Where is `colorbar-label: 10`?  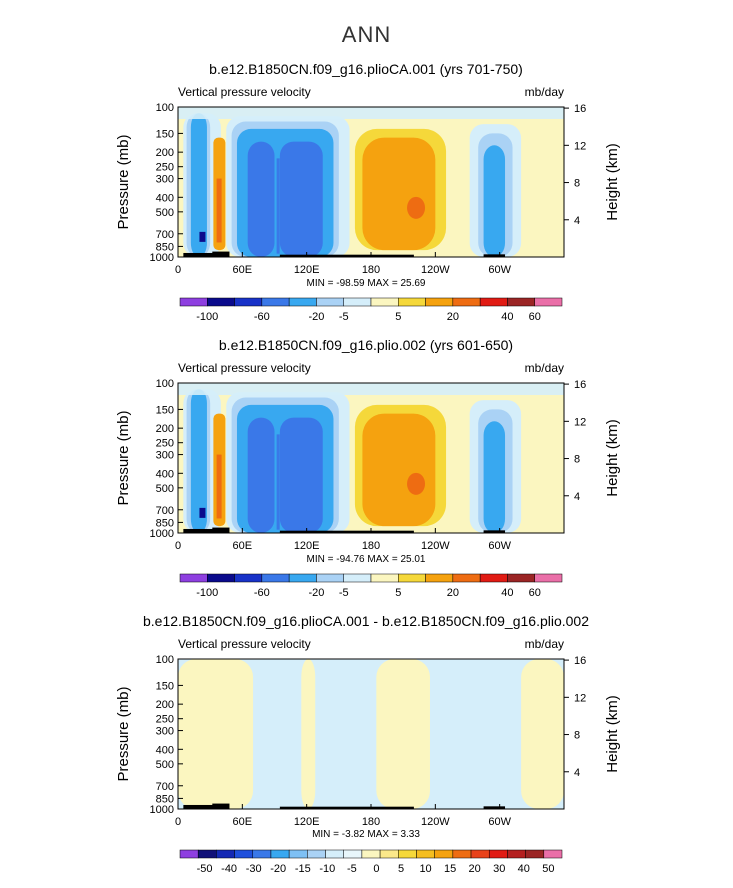 colorbar-label: 10 is located at coordinates (425, 869).